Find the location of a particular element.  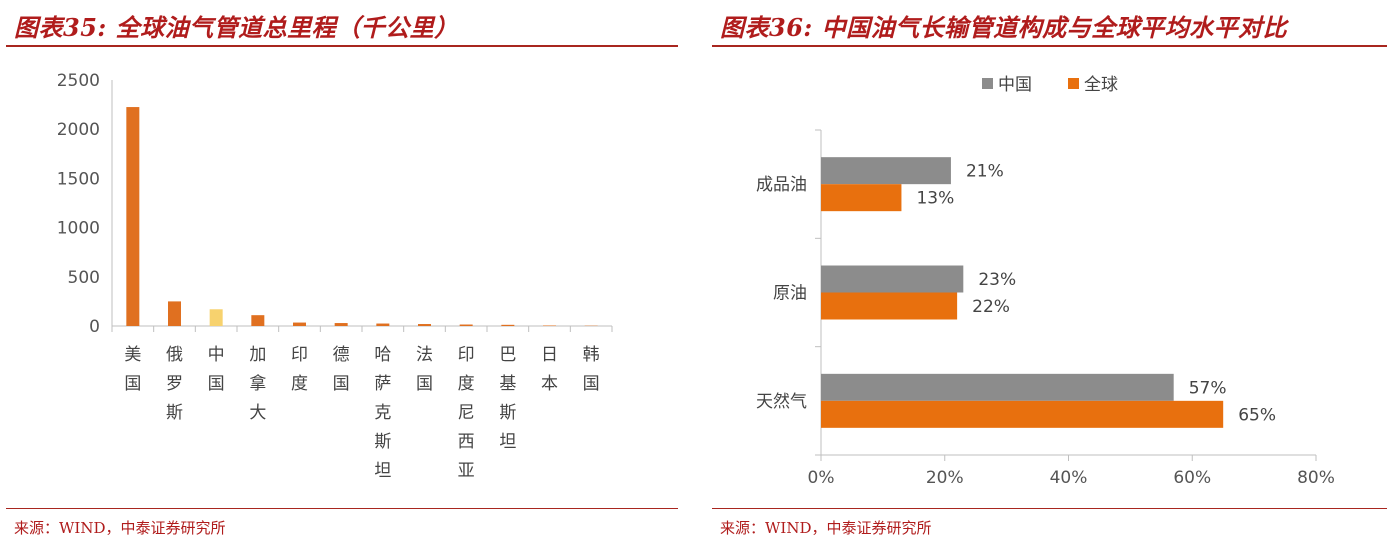

x-category-label: 巴基斯坦 is located at coordinates (507, 398).